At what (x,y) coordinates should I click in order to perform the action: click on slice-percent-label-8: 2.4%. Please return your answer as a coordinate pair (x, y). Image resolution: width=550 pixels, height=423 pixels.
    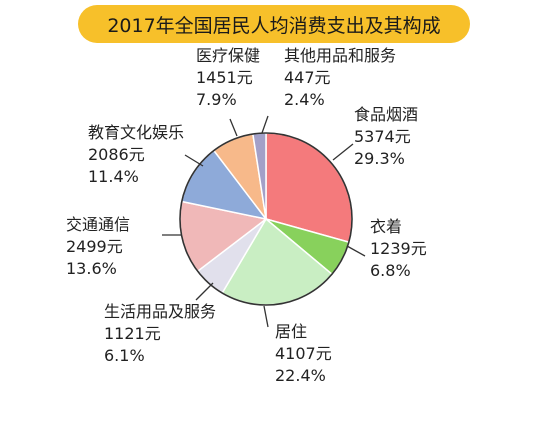
    Looking at the image, I should click on (304, 99).